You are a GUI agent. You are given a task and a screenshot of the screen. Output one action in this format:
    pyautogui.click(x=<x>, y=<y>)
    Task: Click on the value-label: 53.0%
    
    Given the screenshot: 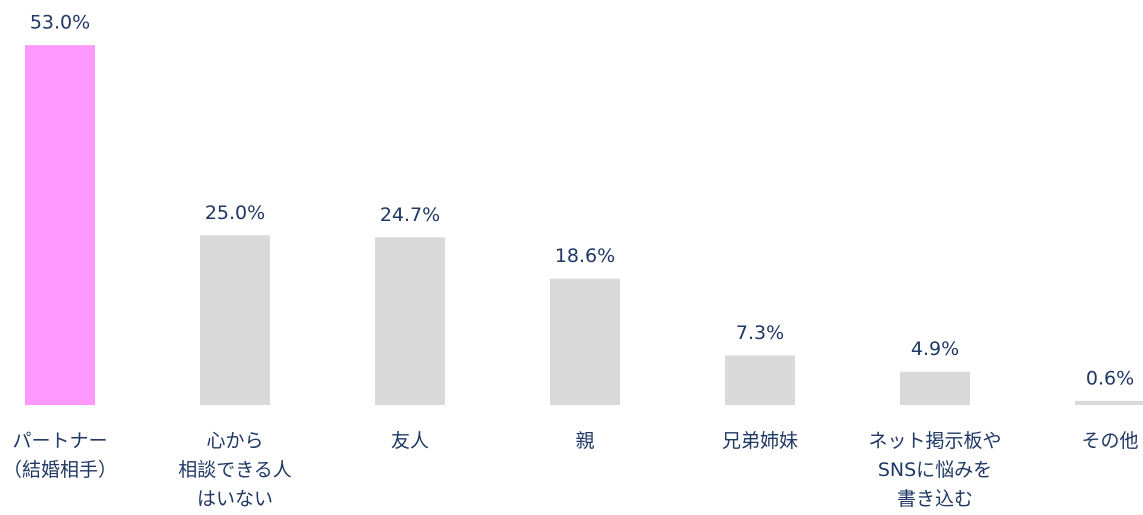 What is the action you would take?
    pyautogui.click(x=60, y=23)
    